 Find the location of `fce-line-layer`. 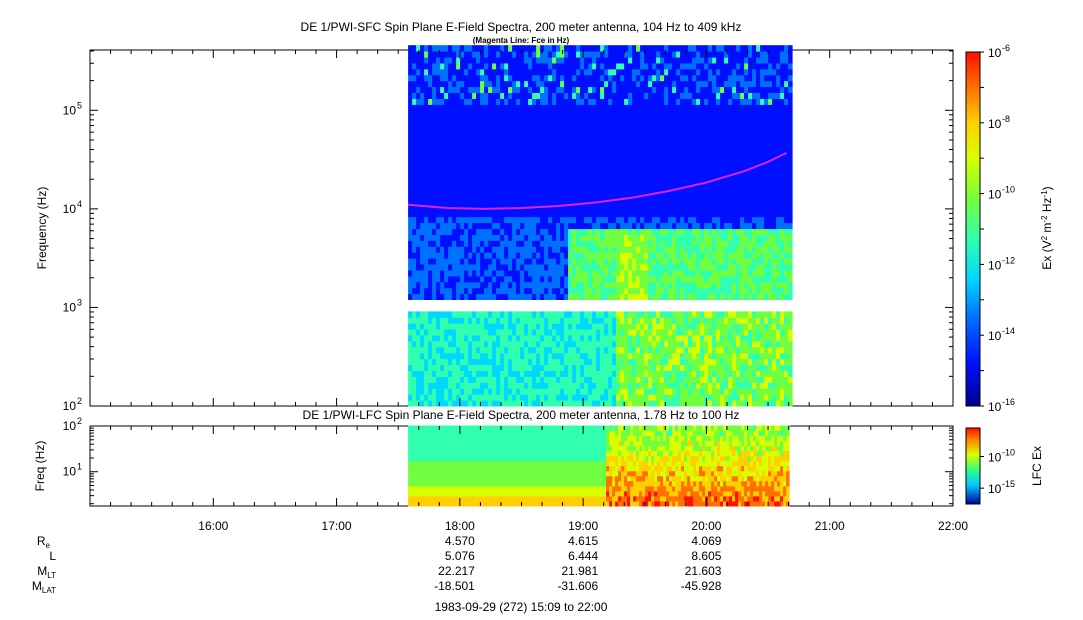

fce-line-layer is located at coordinates (598, 180).